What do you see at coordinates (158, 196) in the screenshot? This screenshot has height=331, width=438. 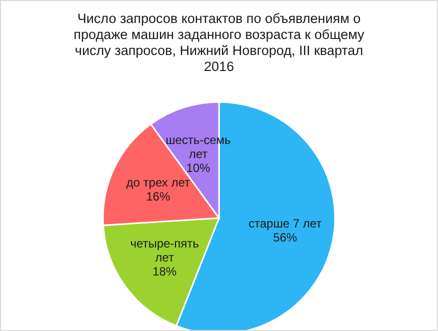 I see `data-label: 16%` at bounding box center [158, 196].